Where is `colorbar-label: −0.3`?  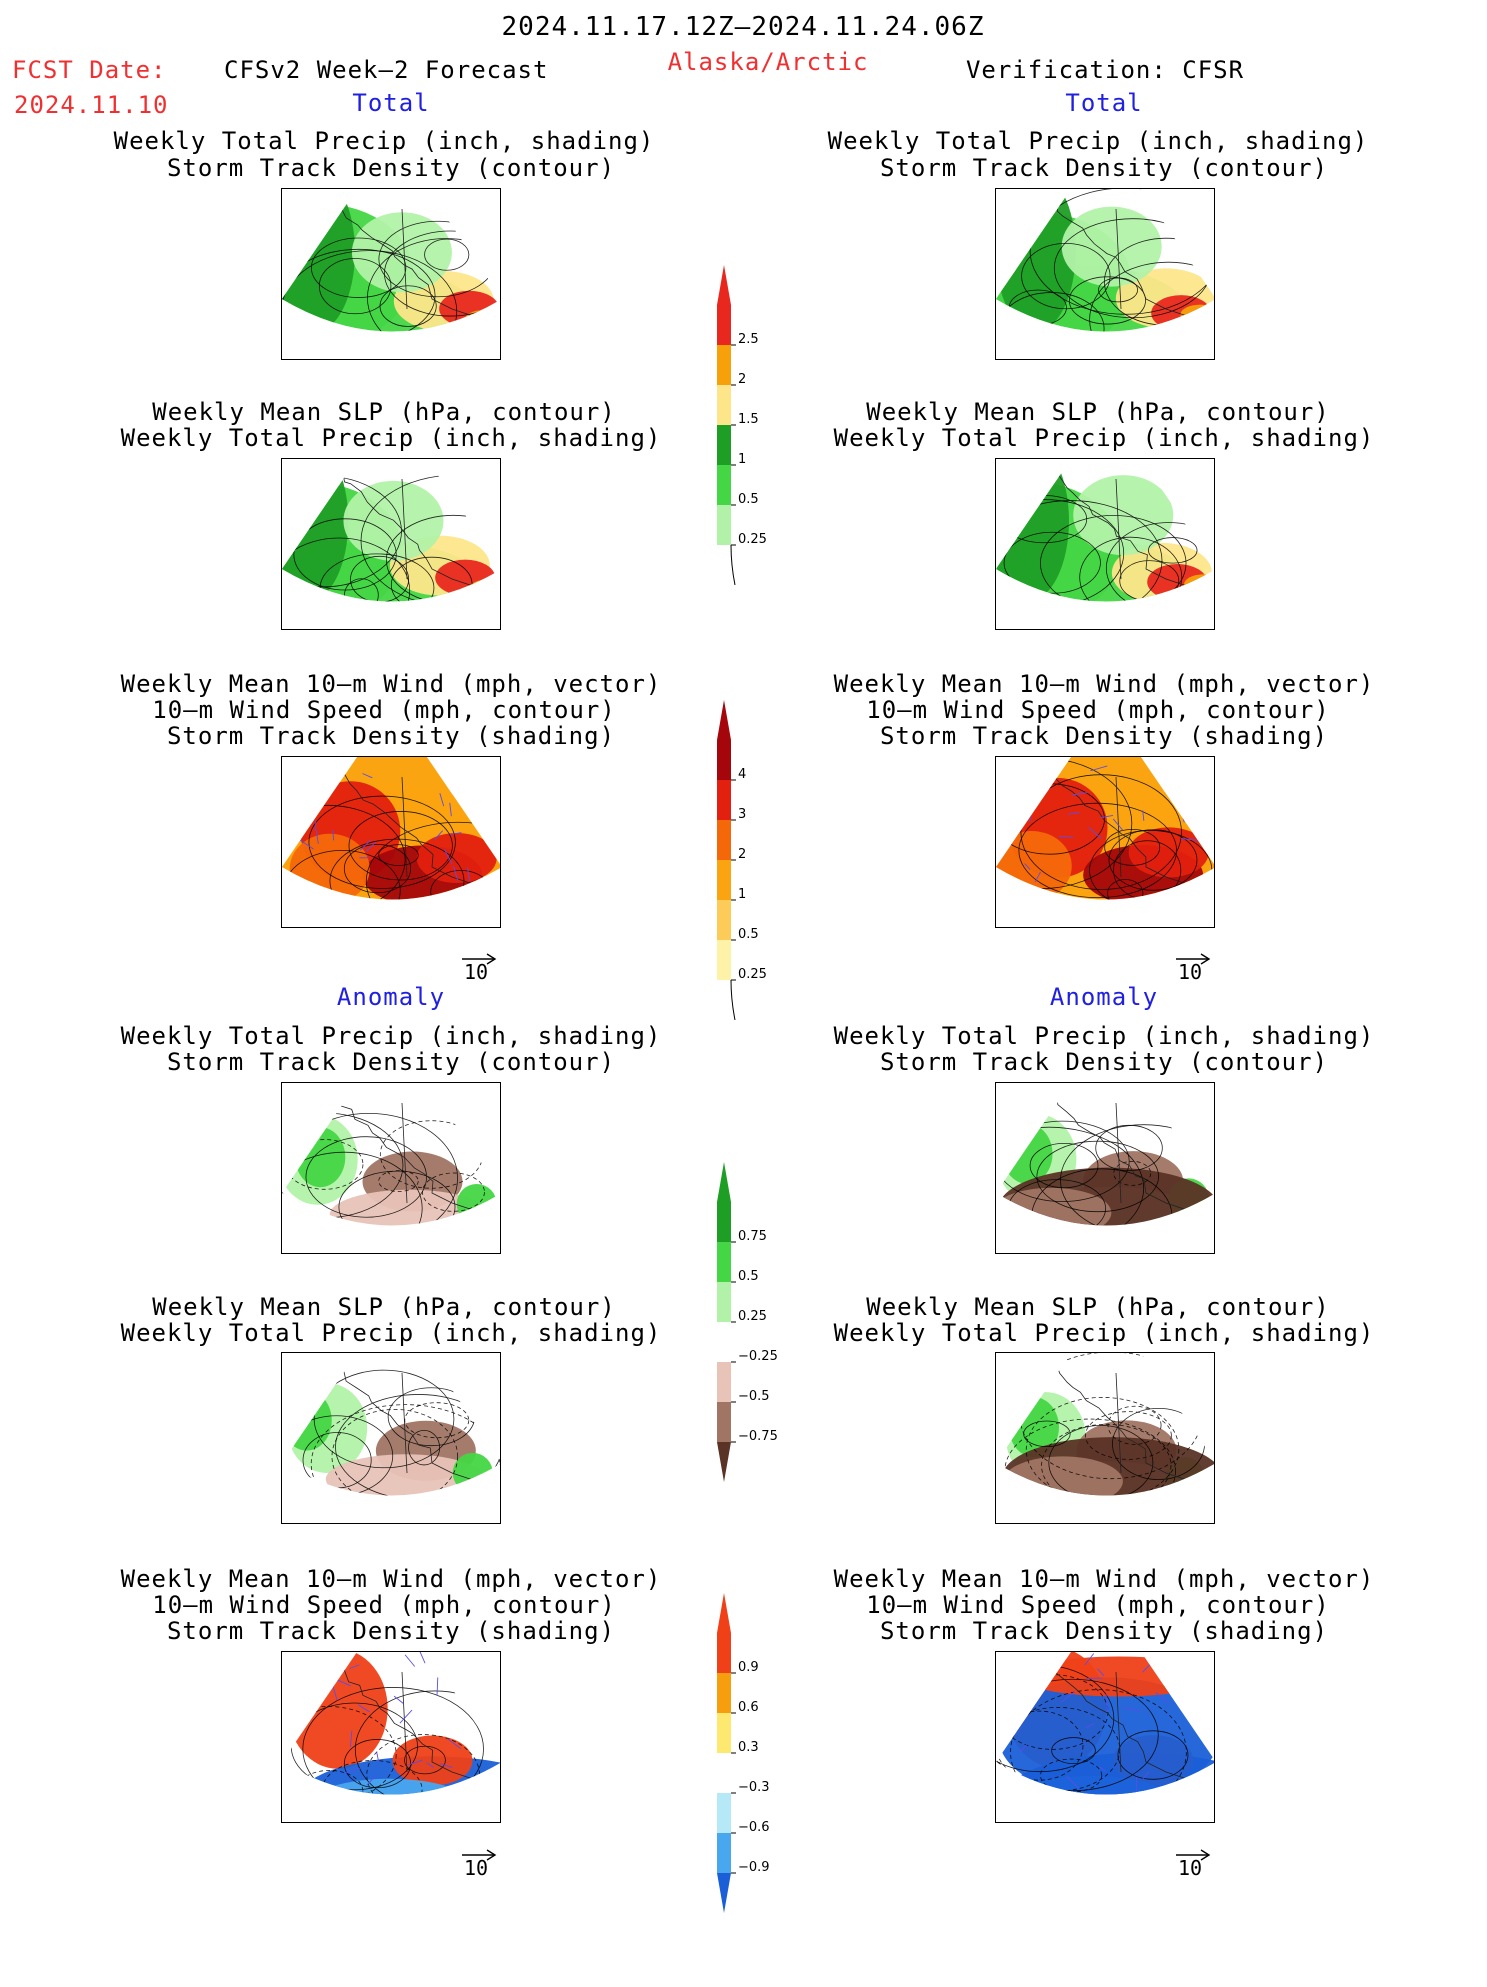
colorbar-label: −0.3 is located at coordinates (754, 1787).